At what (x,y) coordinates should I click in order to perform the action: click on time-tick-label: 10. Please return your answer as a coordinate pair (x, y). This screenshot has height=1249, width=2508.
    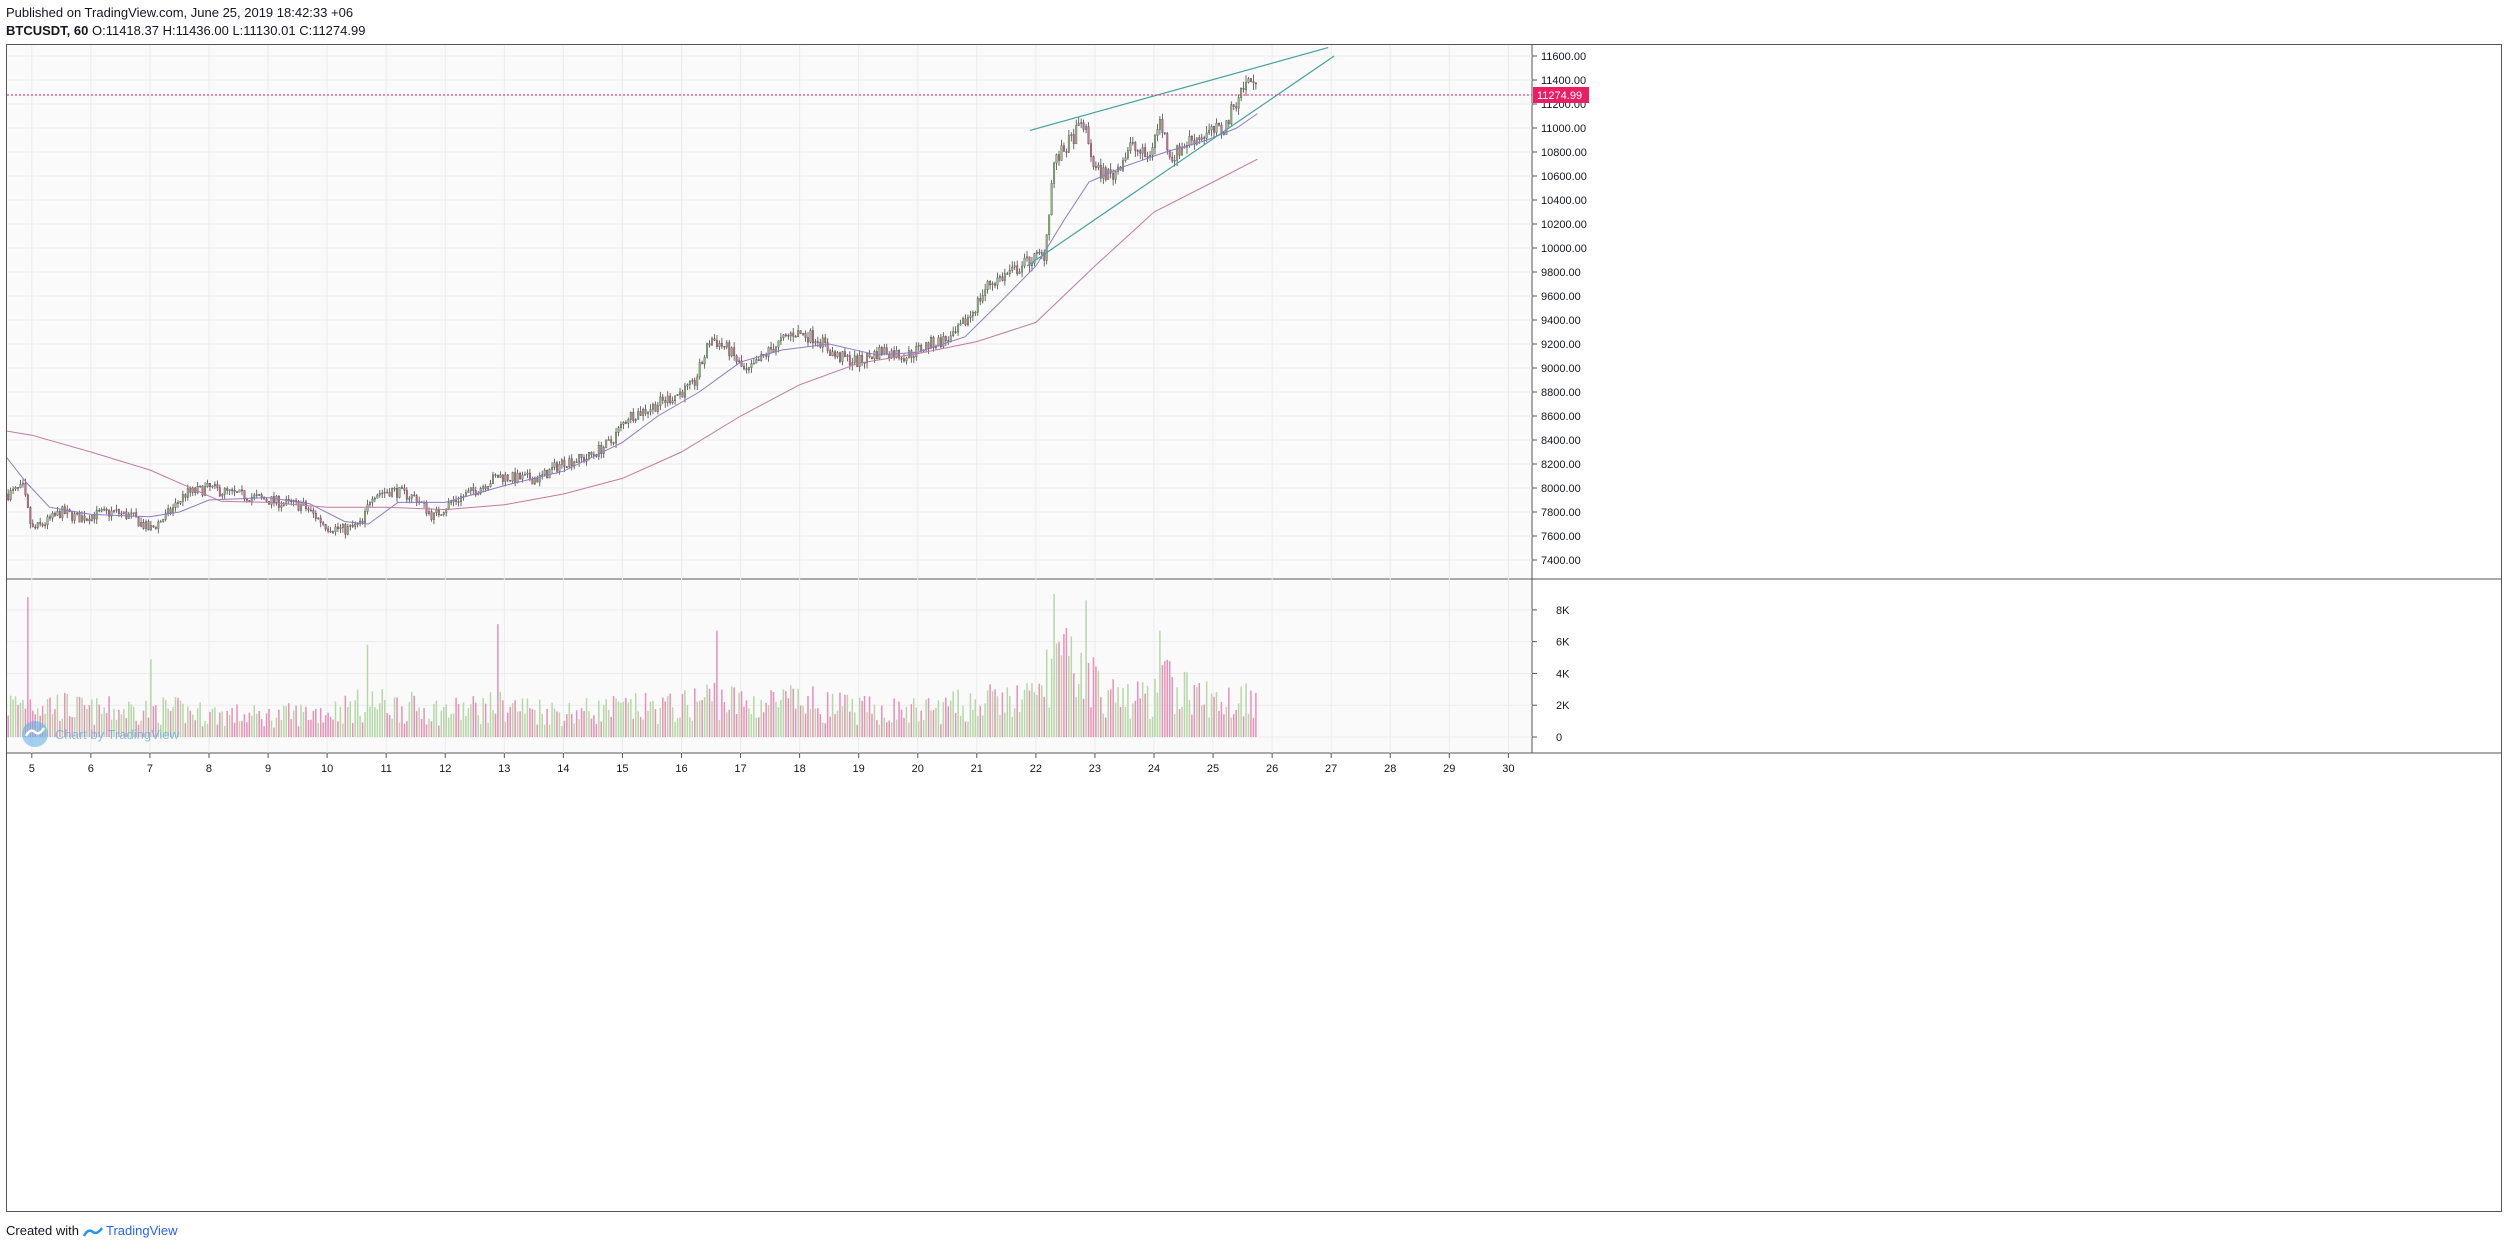
    Looking at the image, I should click on (327, 769).